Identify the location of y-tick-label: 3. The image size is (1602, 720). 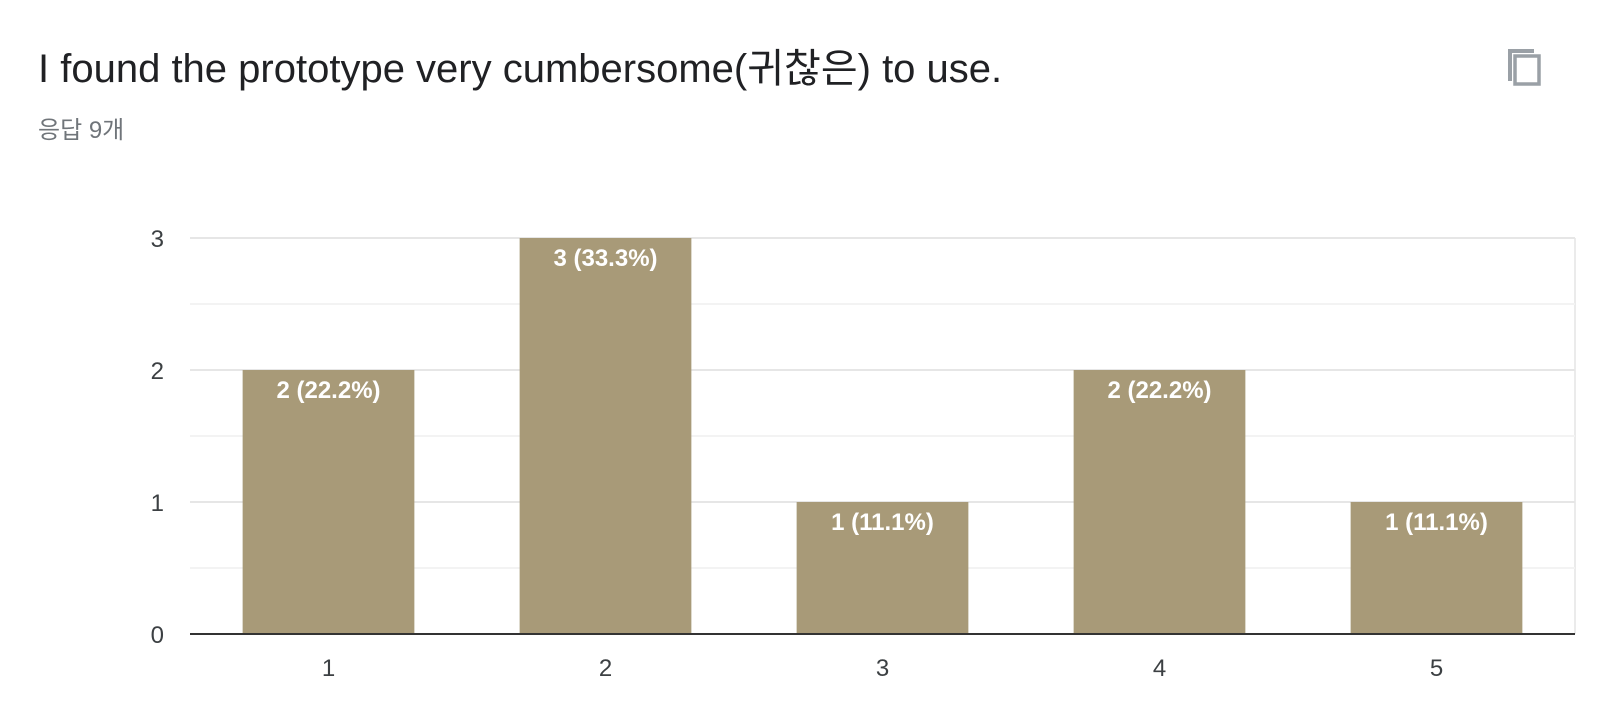
(157, 239).